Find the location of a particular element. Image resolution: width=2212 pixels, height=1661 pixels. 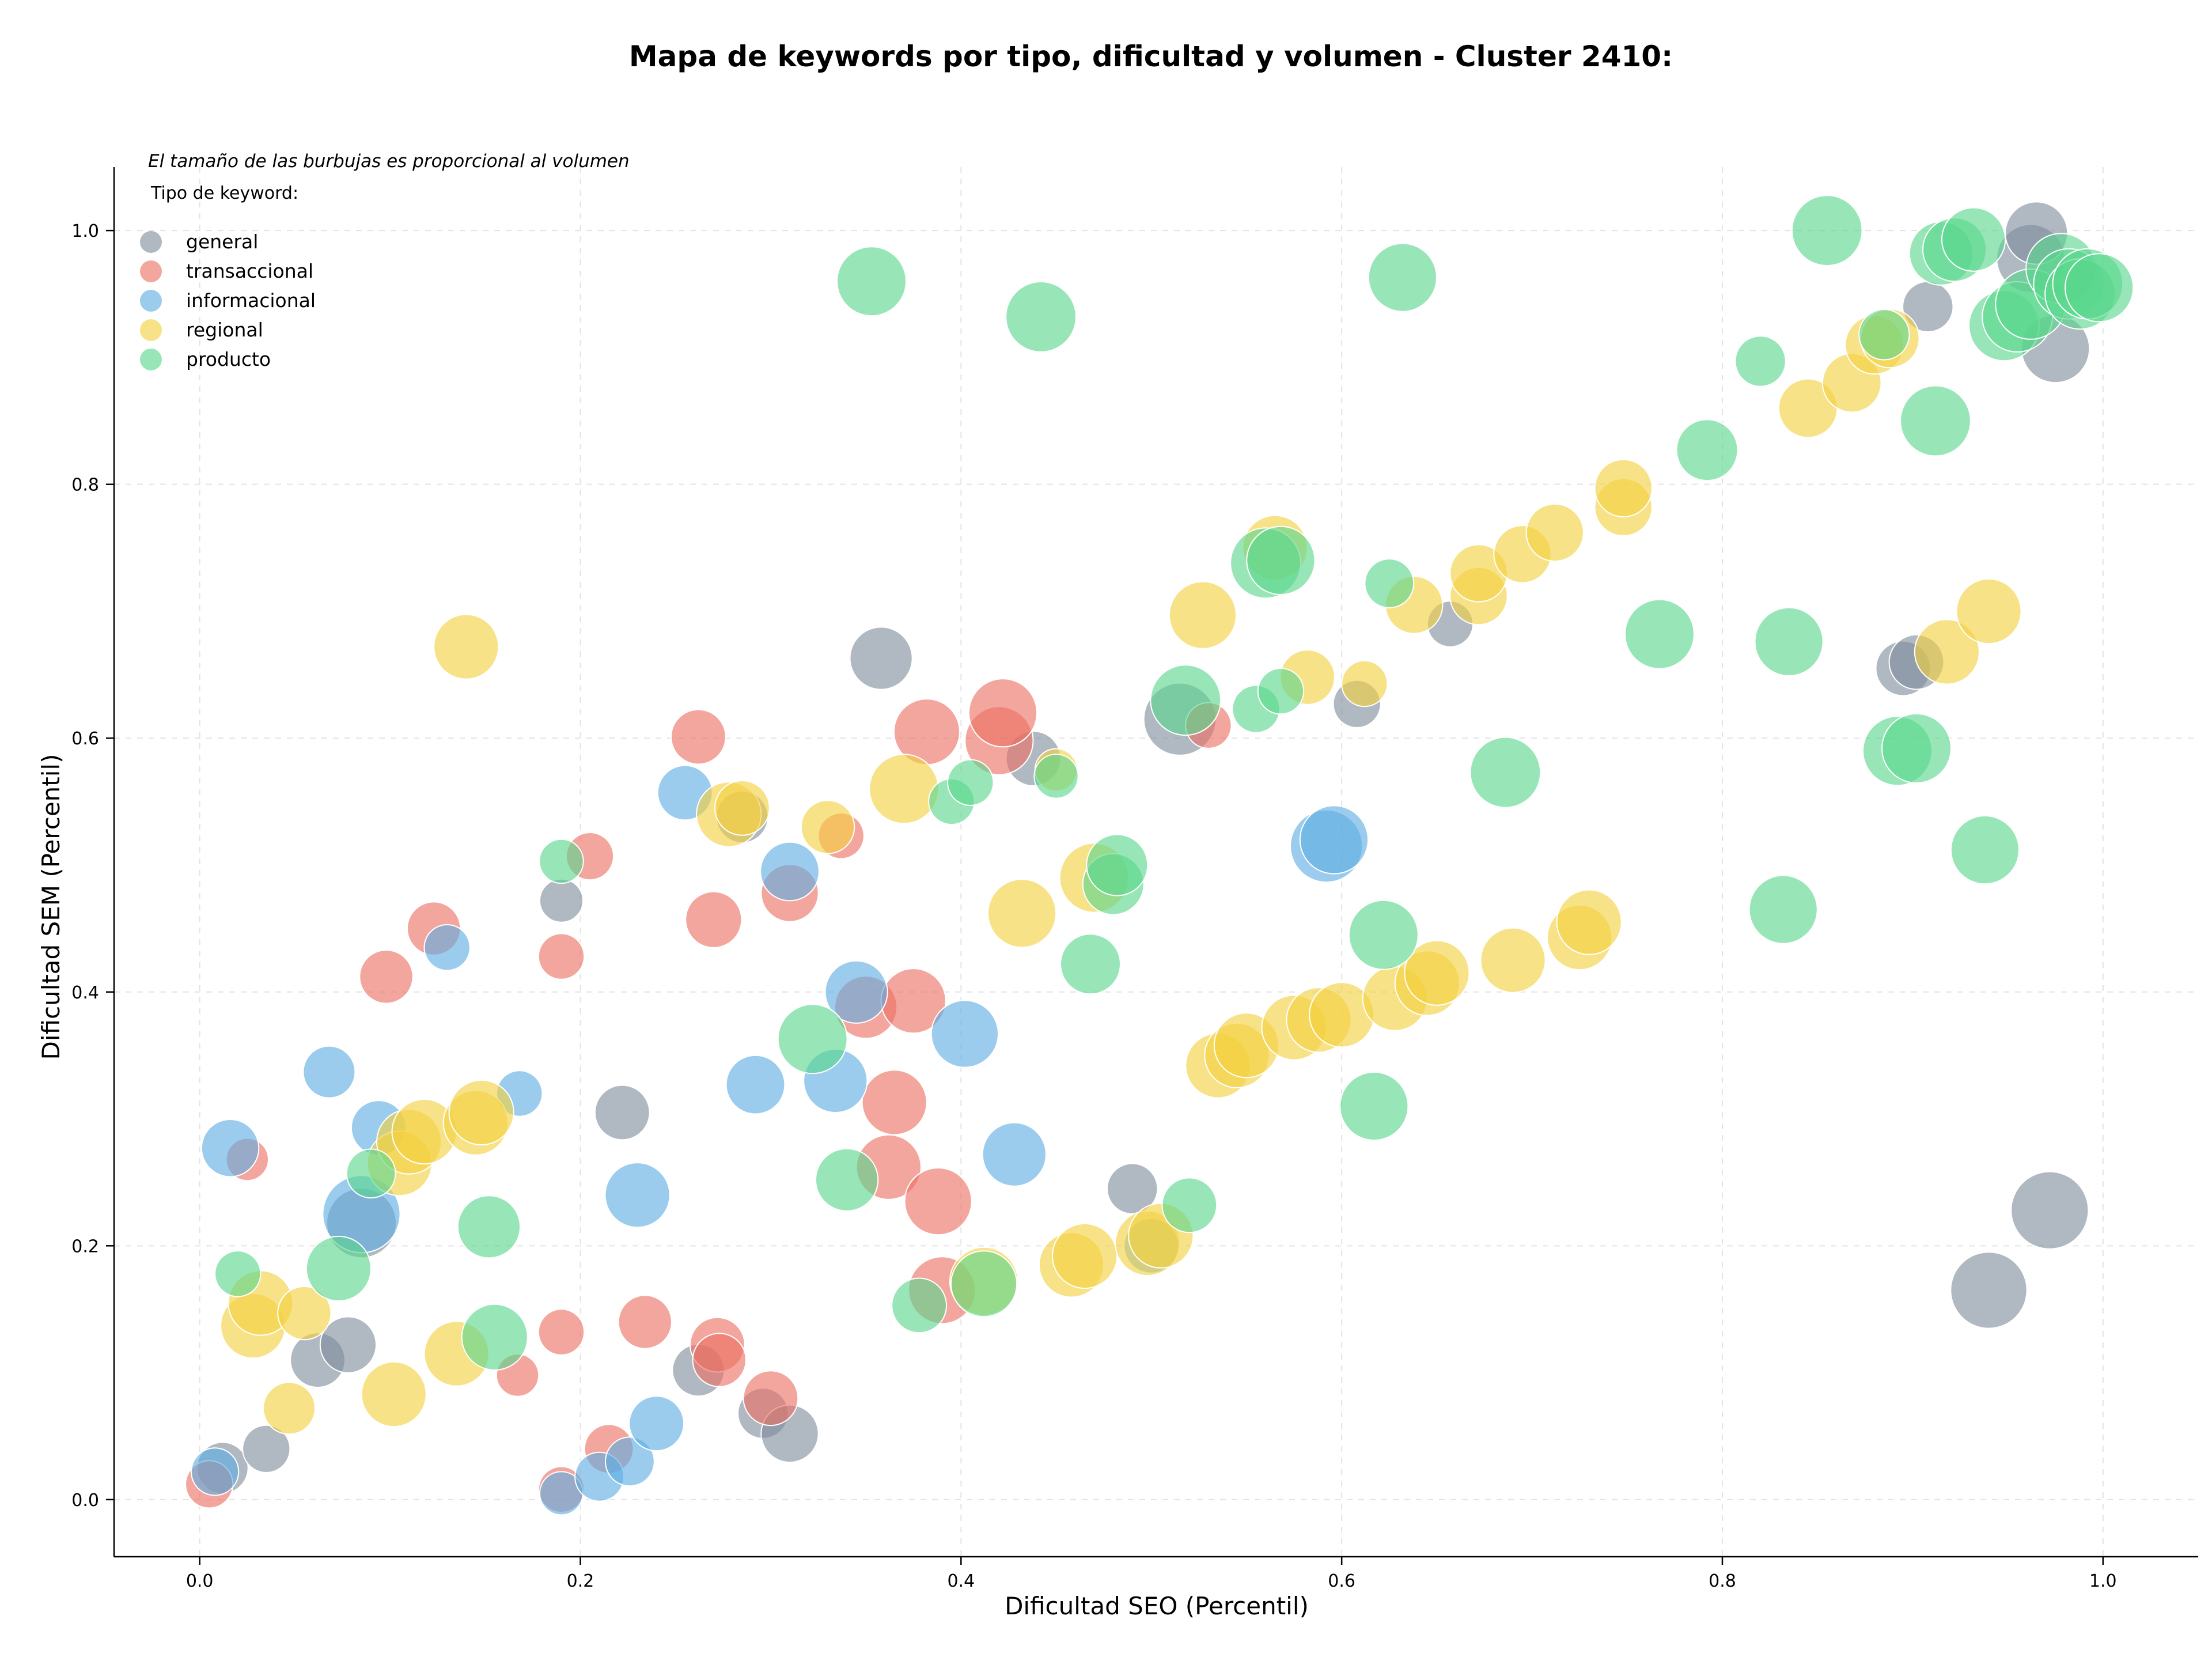

legend-marker-regional is located at coordinates (151, 330).